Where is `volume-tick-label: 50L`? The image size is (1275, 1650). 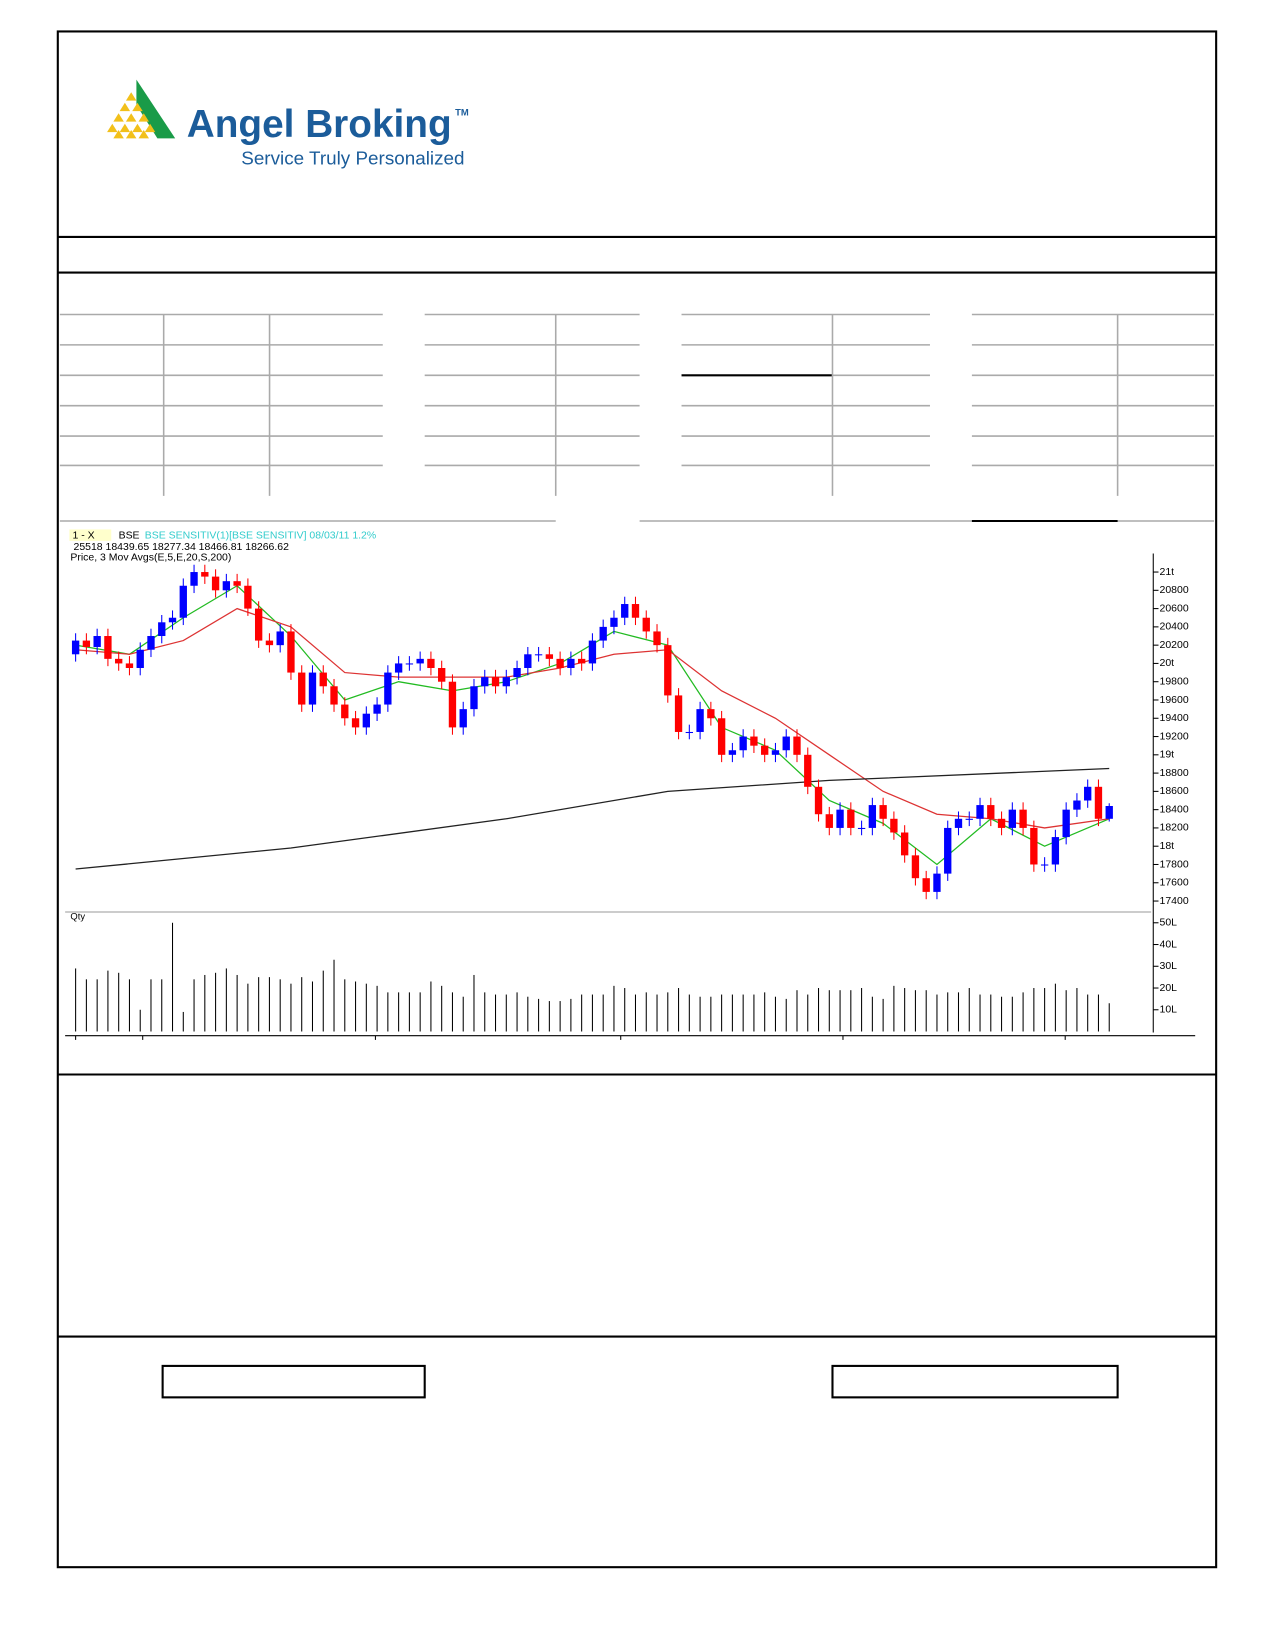 volume-tick-label: 50L is located at coordinates (1169, 923).